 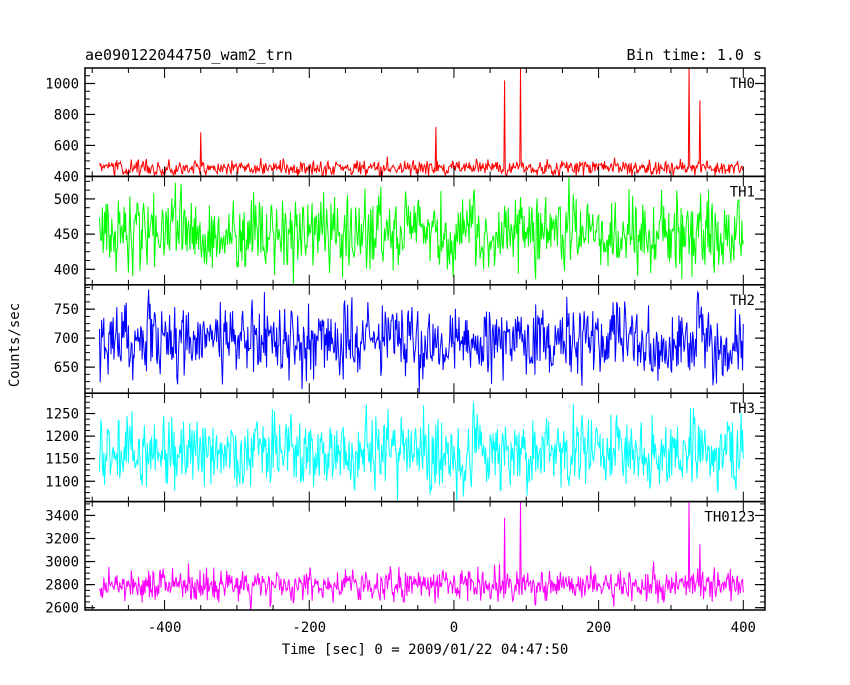 What do you see at coordinates (742, 192) in the screenshot?
I see `panel-label-TH1: TH1` at bounding box center [742, 192].